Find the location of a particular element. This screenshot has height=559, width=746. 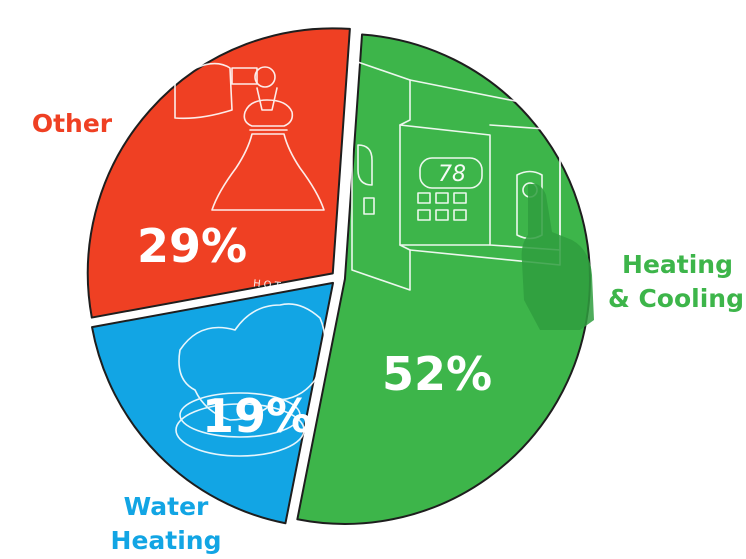

legend-label-heating-cooling: Heating & Cooling is located at coordinates (676, 281).